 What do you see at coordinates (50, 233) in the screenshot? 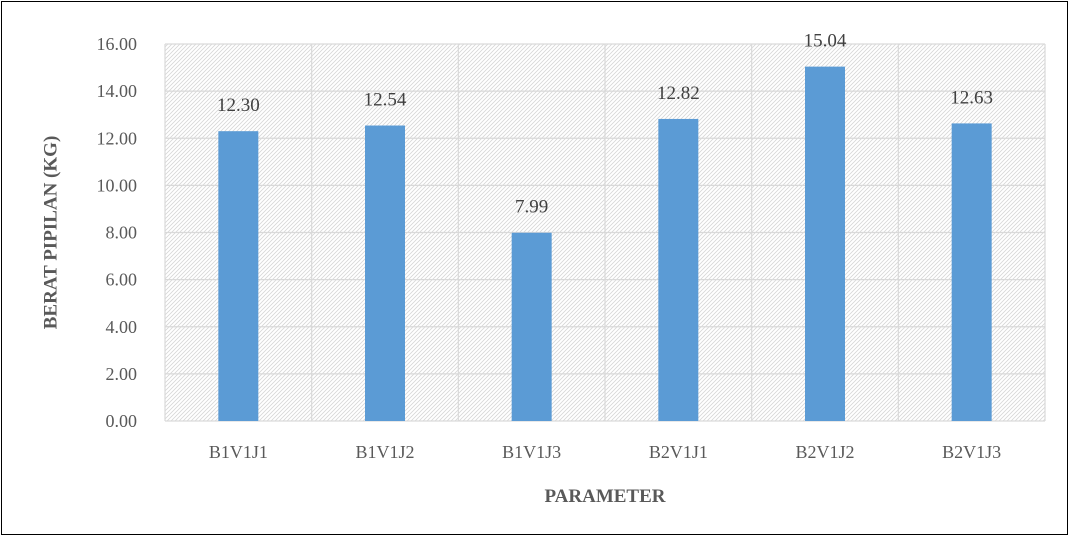
I see `y-axis-title: BERAT PIPILAN (KG)` at bounding box center [50, 233].